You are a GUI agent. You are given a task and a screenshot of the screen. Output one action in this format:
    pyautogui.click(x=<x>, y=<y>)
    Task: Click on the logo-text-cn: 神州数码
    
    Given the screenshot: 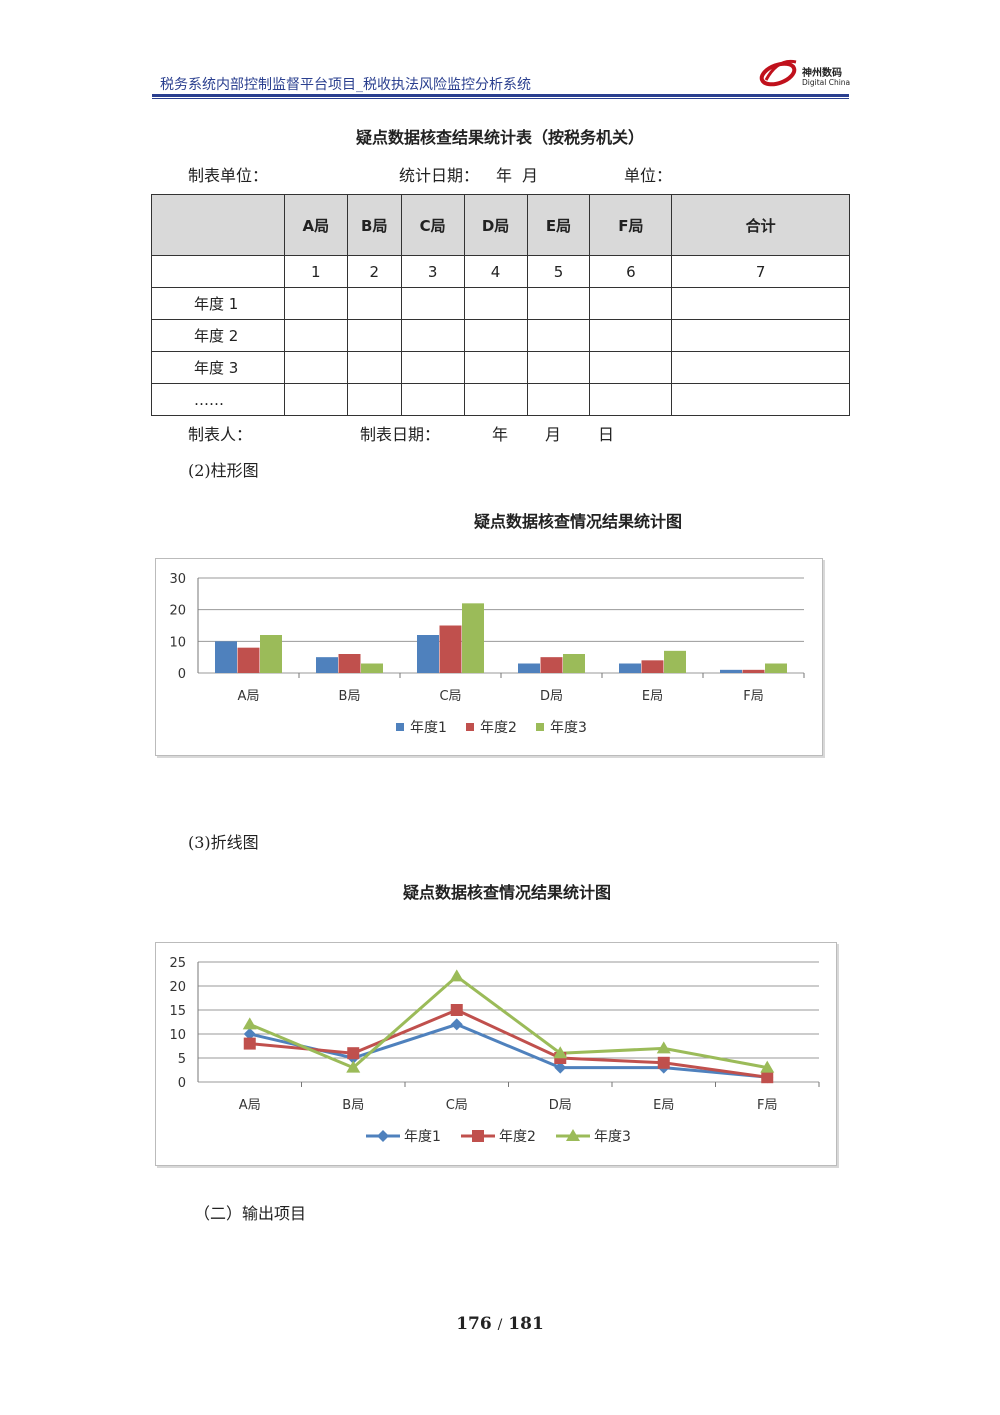 What is the action you would take?
    pyautogui.click(x=822, y=73)
    